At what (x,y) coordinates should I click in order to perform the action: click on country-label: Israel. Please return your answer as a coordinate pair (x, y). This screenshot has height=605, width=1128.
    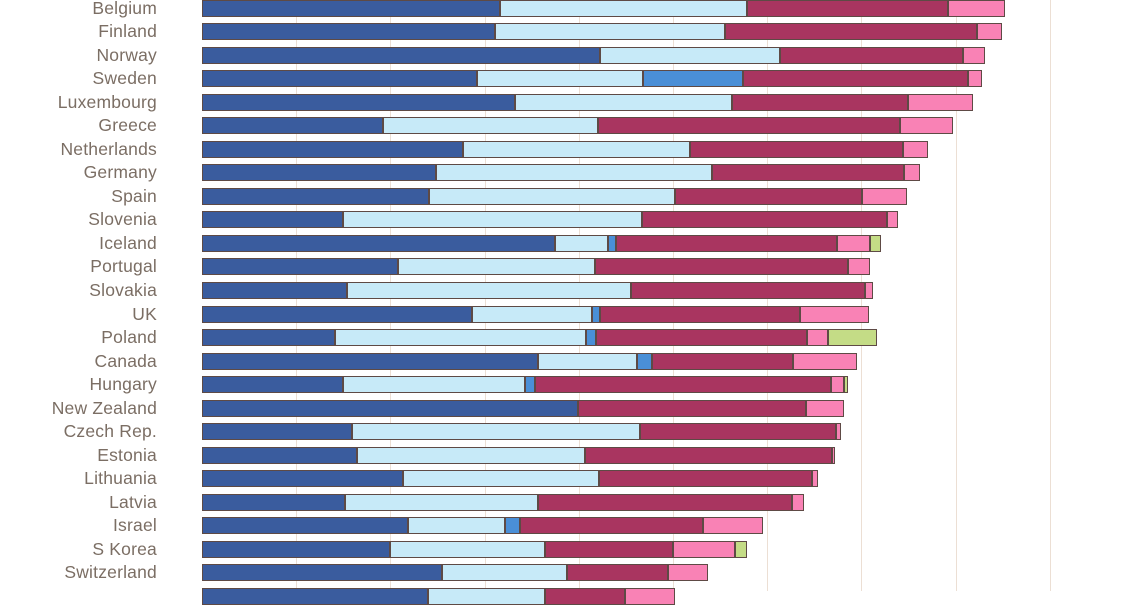
    Looking at the image, I should click on (135, 525).